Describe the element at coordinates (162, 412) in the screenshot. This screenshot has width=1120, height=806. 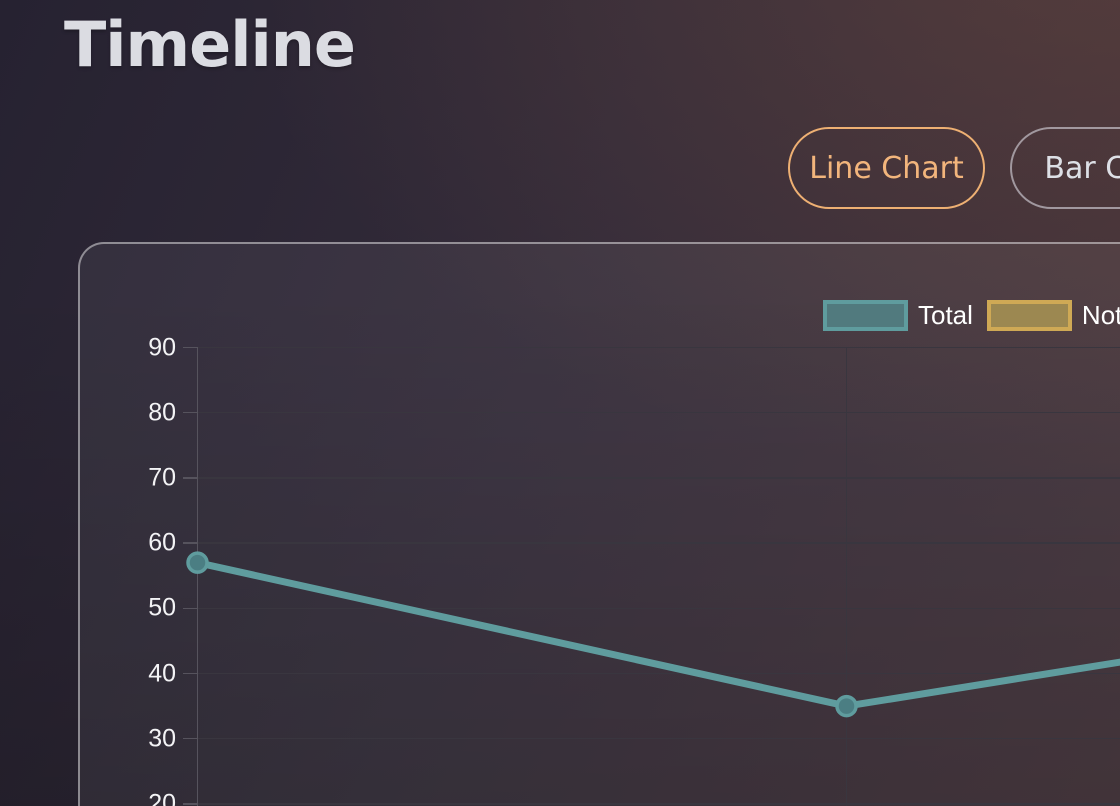
I see `y-axis-label: 80` at that location.